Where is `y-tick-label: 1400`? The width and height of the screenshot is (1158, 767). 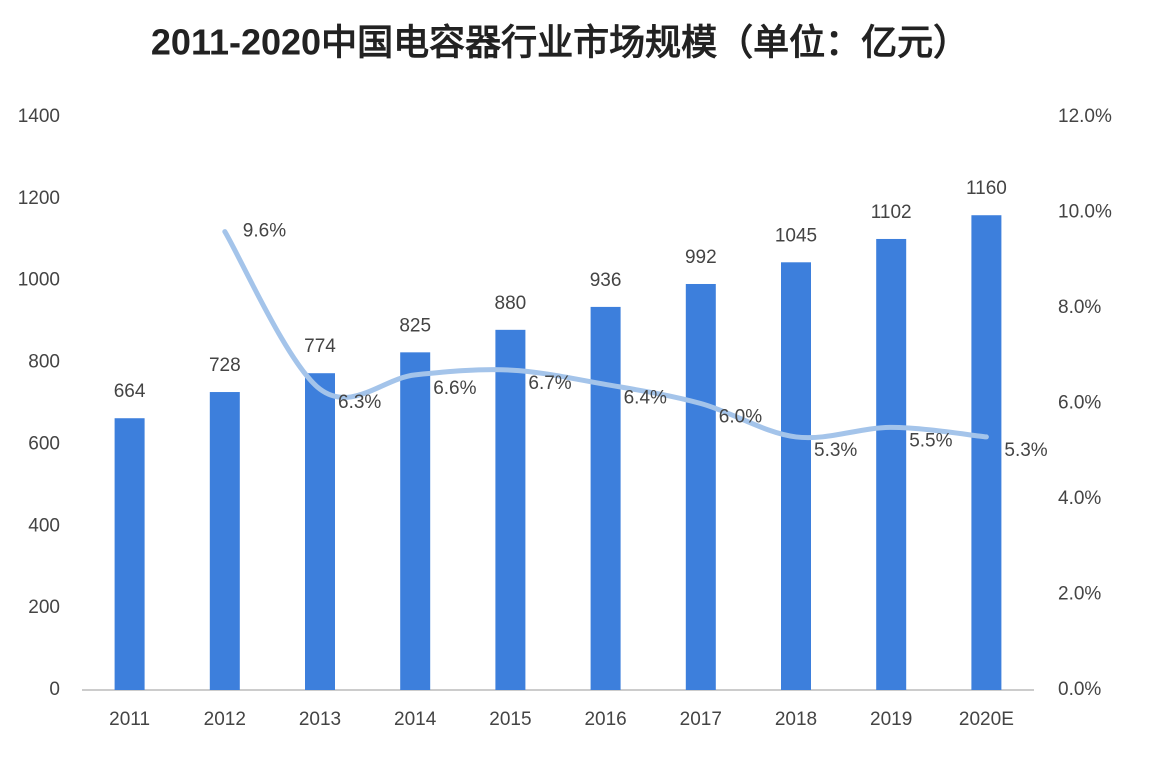
y-tick-label: 1400 is located at coordinates (39, 116).